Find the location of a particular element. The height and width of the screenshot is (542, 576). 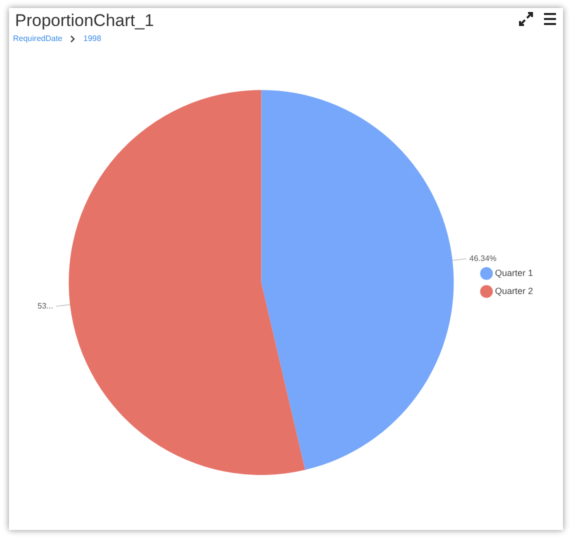

text: 1998 is located at coordinates (92, 38).